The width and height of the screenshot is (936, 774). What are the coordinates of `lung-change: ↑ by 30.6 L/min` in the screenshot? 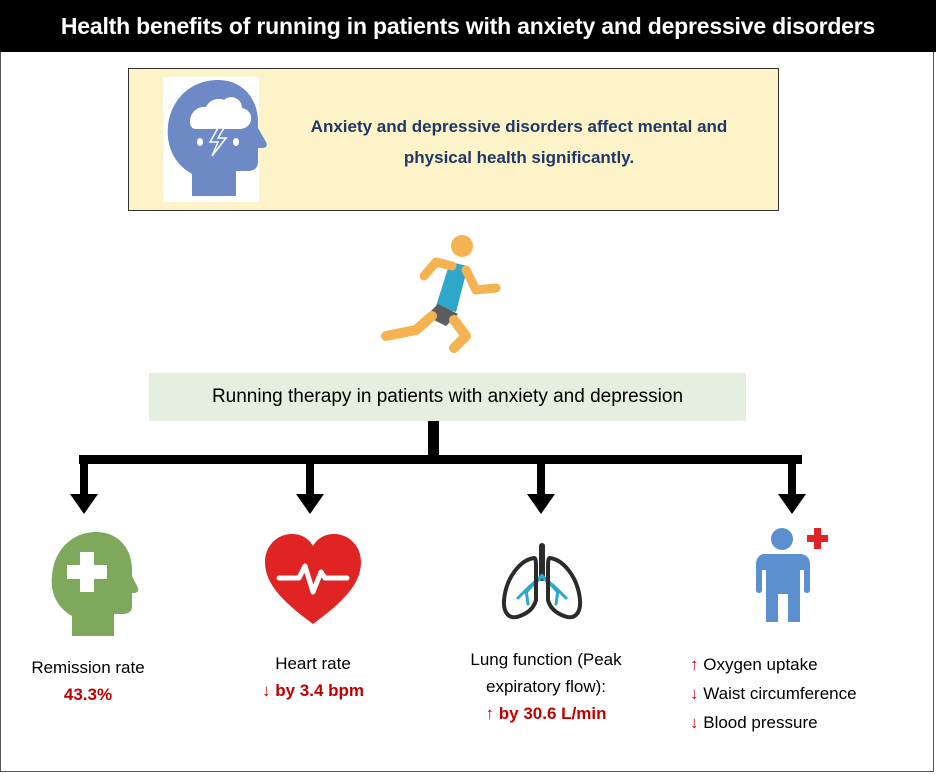 It's located at (546, 713).